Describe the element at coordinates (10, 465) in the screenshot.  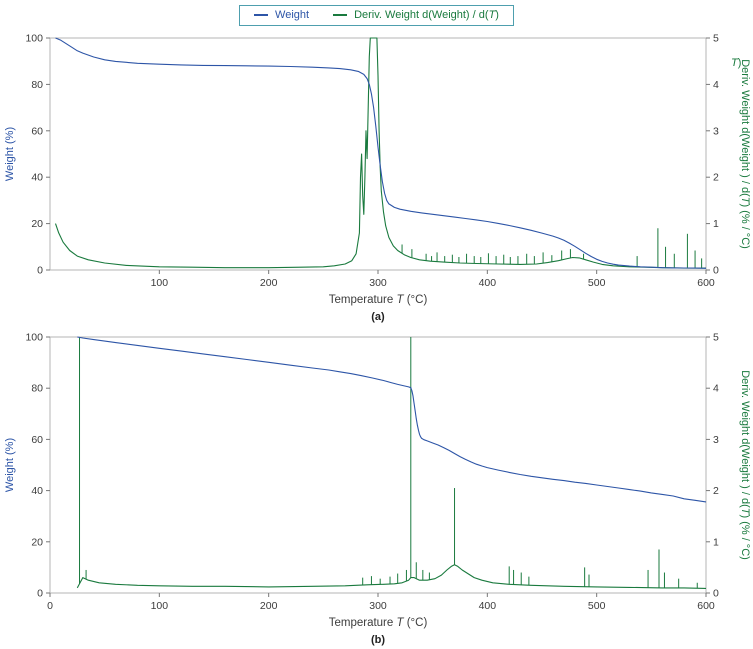
I see `left-y-axis-label-b: Weight (%)` at that location.